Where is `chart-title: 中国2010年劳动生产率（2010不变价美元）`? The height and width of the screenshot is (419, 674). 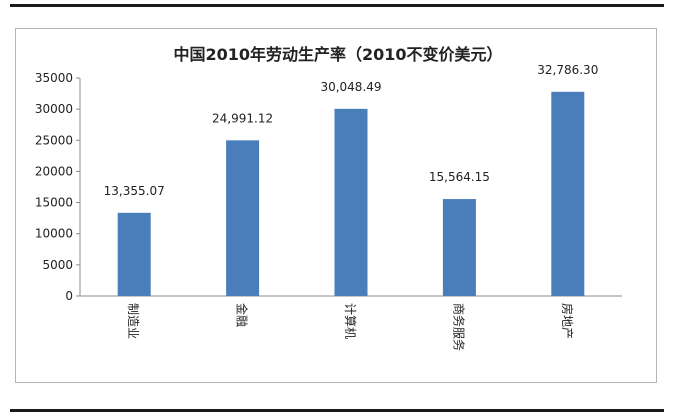 chart-title: 中国2010年劳动生产率（2010不变价美元） is located at coordinates (337, 54).